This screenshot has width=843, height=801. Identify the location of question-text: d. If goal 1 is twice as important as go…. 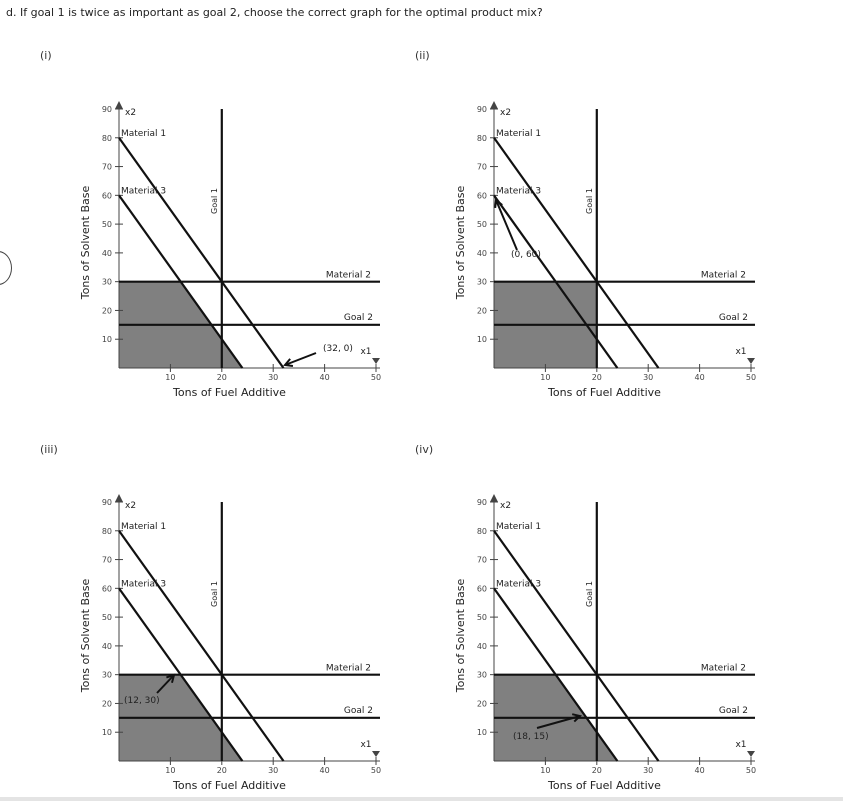
(274, 12).